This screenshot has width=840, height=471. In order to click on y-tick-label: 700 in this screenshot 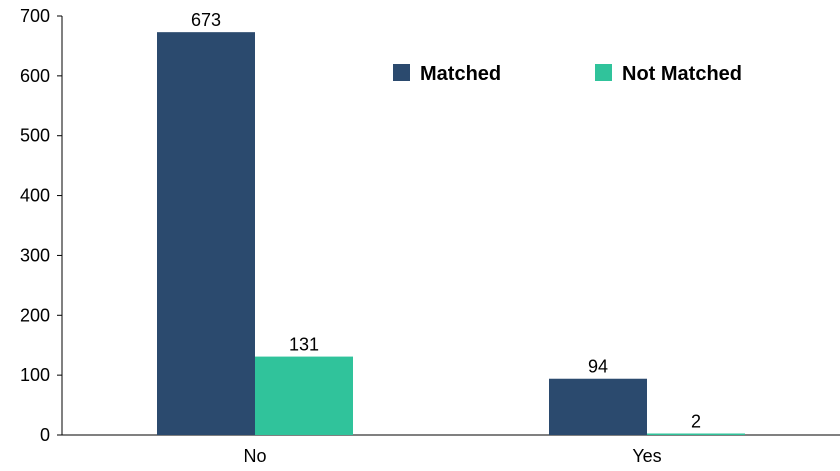, I will do `click(35, 16)`.